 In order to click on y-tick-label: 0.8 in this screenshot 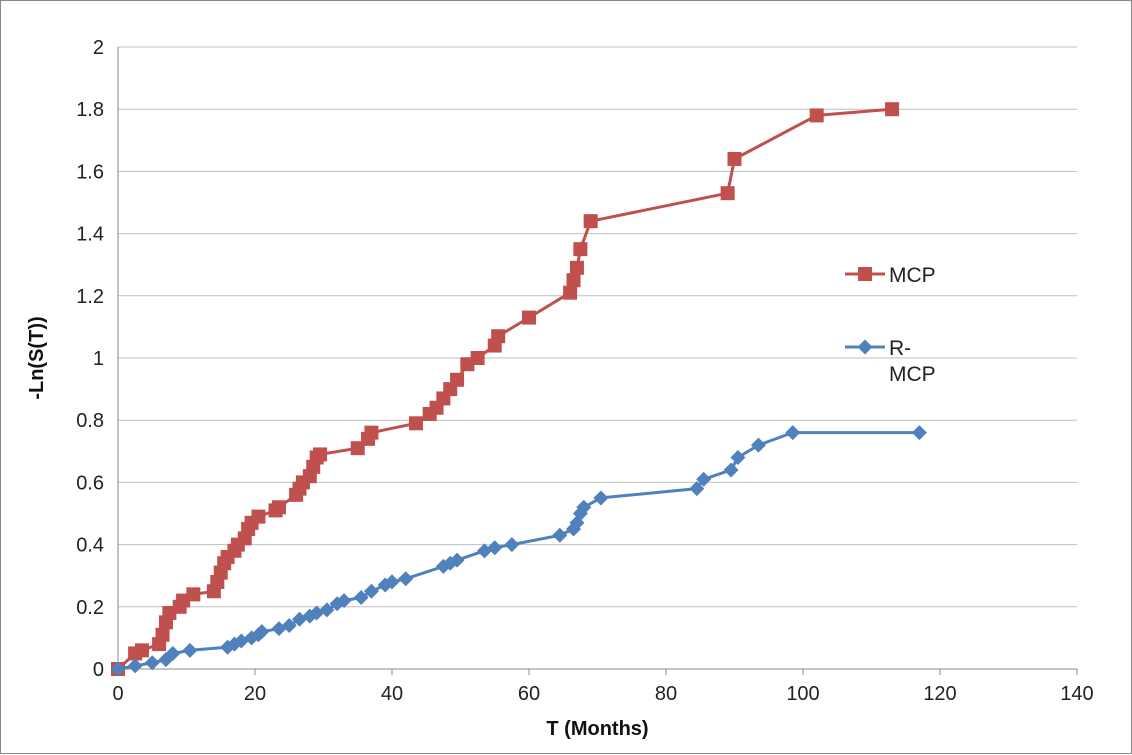, I will do `click(90, 421)`.